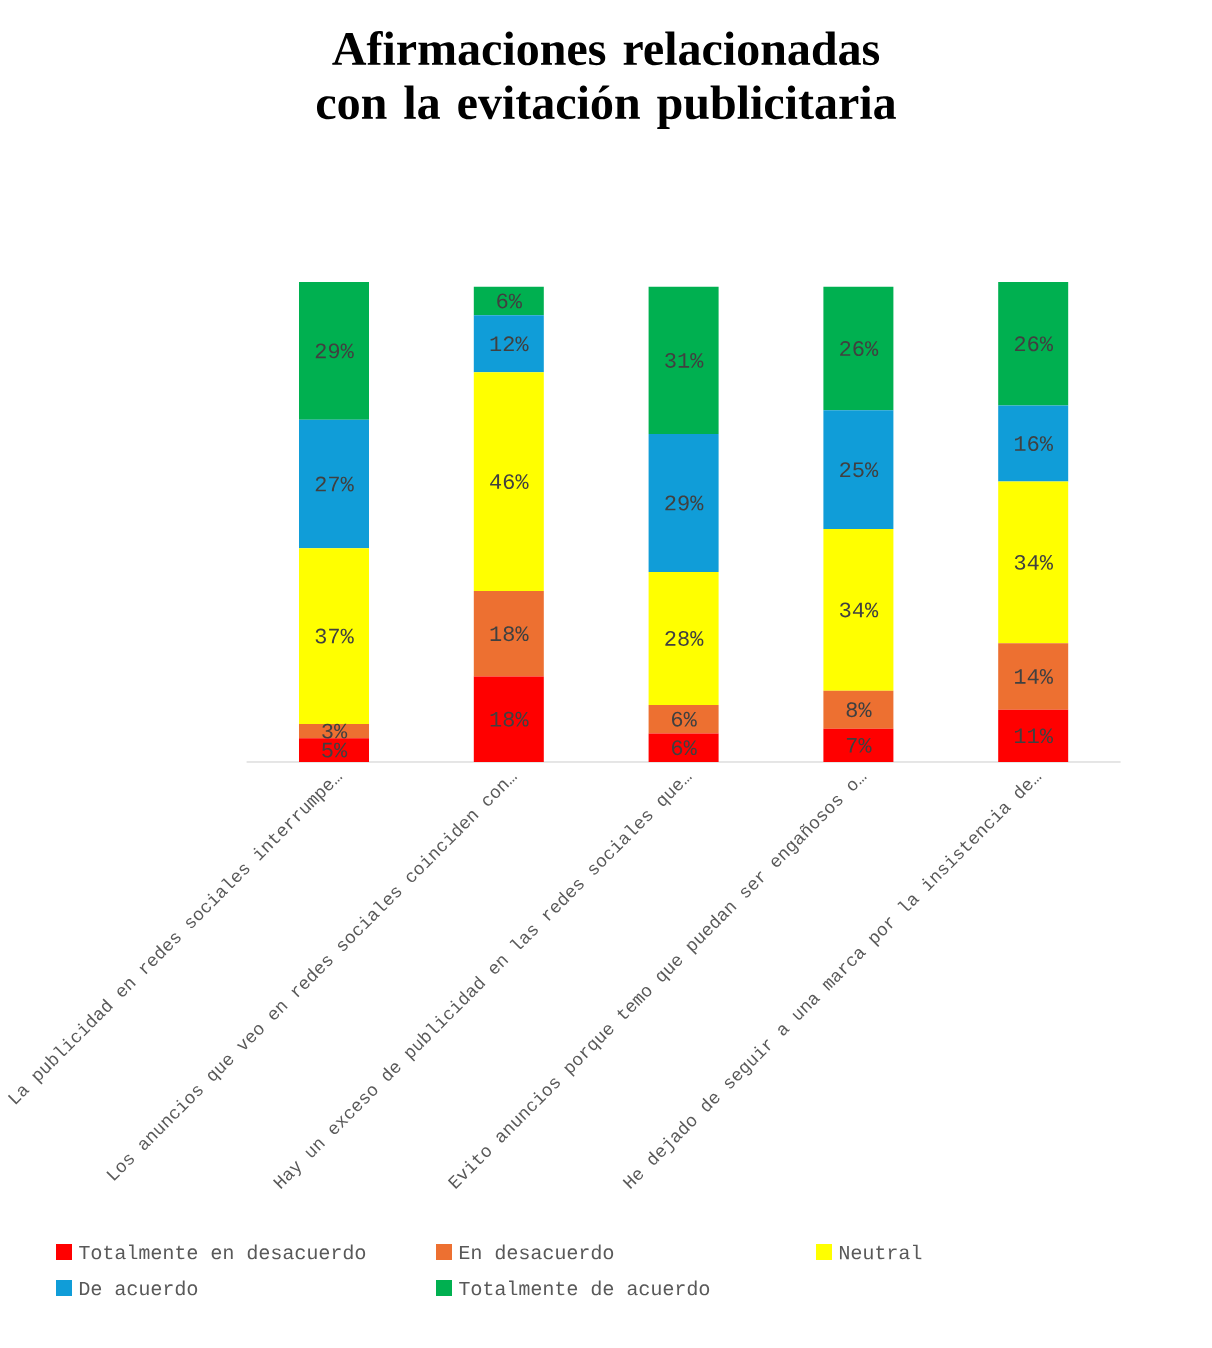 Image resolution: width=1212 pixels, height=1348 pixels. I want to click on data-label: 12%, so click(509, 344).